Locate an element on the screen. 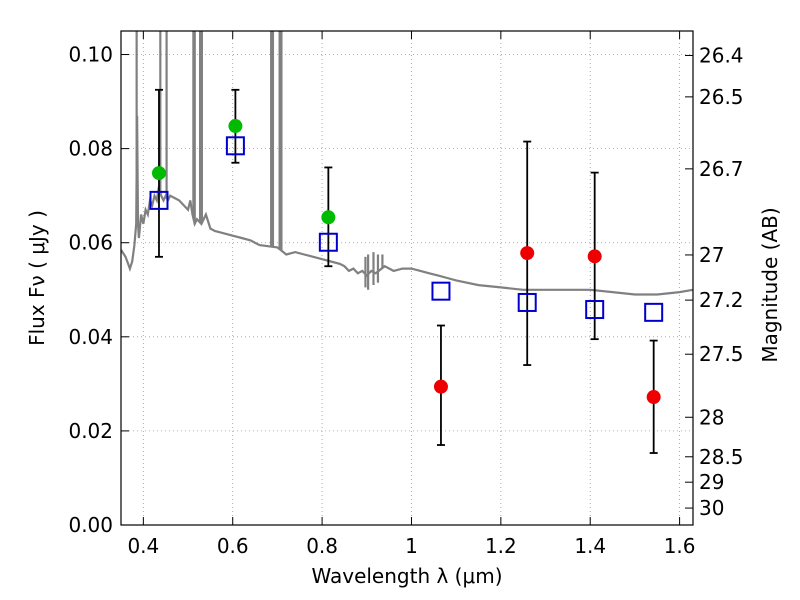 The height and width of the screenshot is (600, 800). right-tick-label: 26.4 is located at coordinates (721, 55).